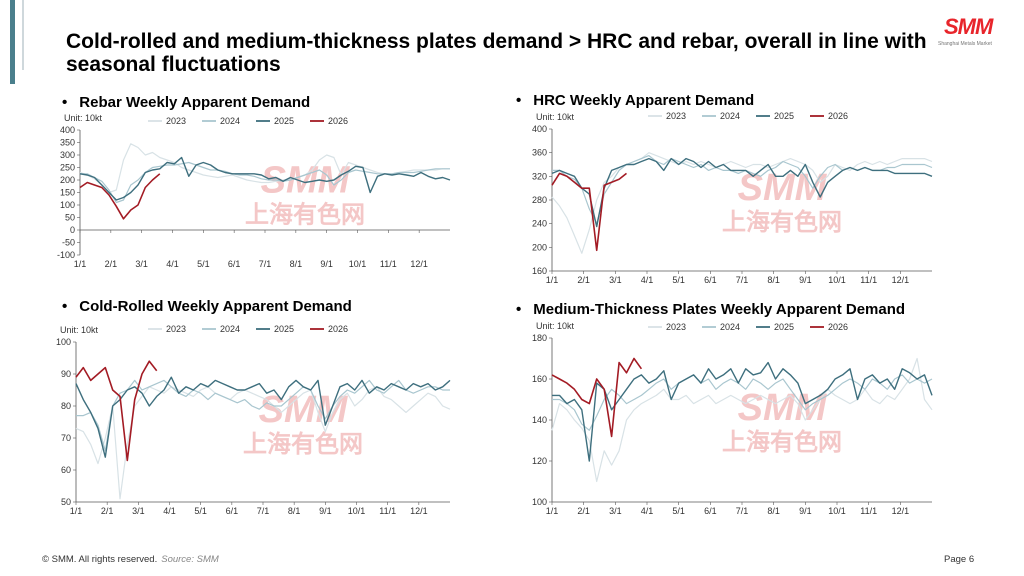 The width and height of the screenshot is (1024, 576). I want to click on footer: © SMM. All rights reserved. Source: SMM, so click(130, 559).